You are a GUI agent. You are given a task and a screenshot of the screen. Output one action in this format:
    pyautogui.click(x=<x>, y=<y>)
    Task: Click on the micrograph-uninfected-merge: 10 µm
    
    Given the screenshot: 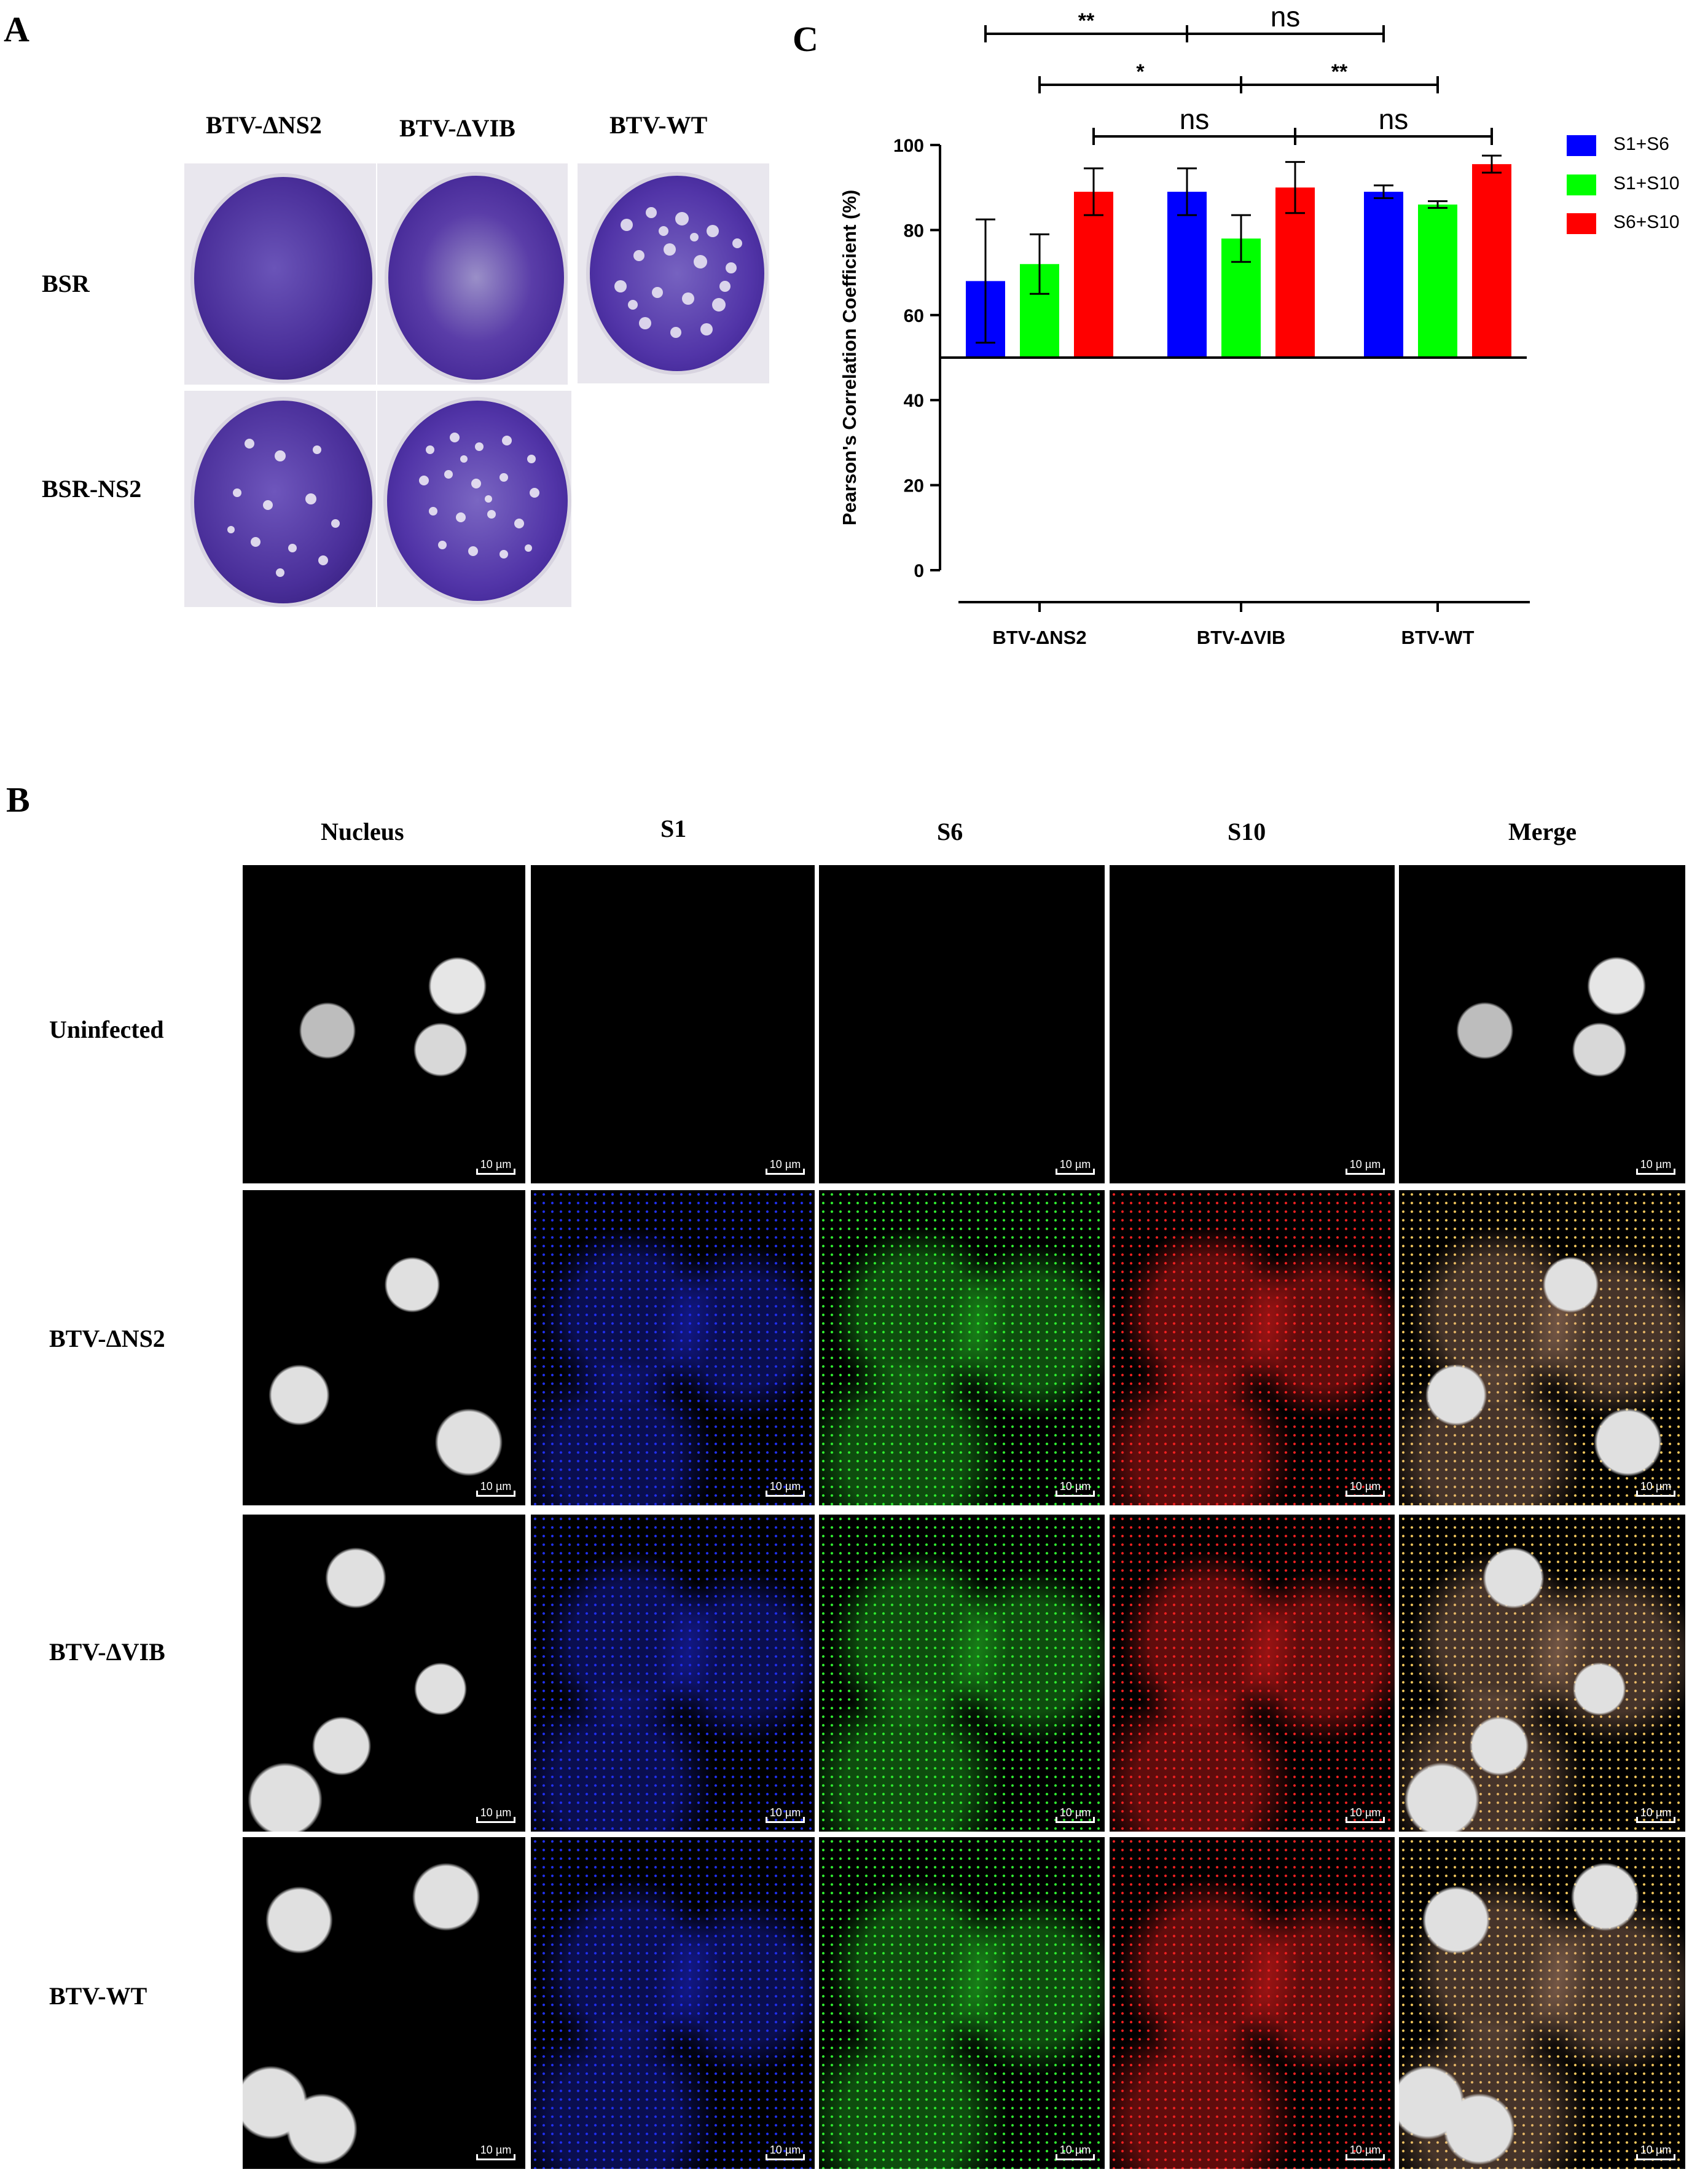 What is the action you would take?
    pyautogui.click(x=1542, y=1024)
    